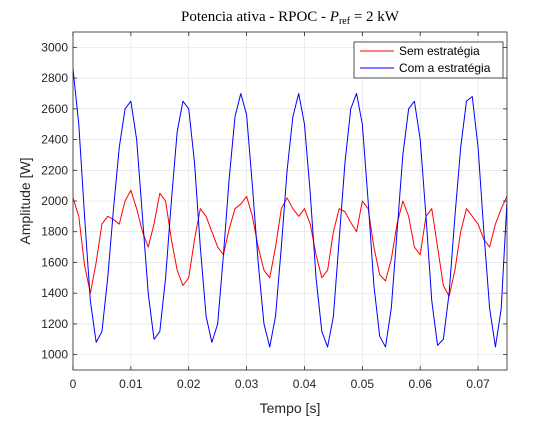 This screenshot has height=425, width=560. What do you see at coordinates (305, 384) in the screenshot?
I see `x-tick-label: 0.04` at bounding box center [305, 384].